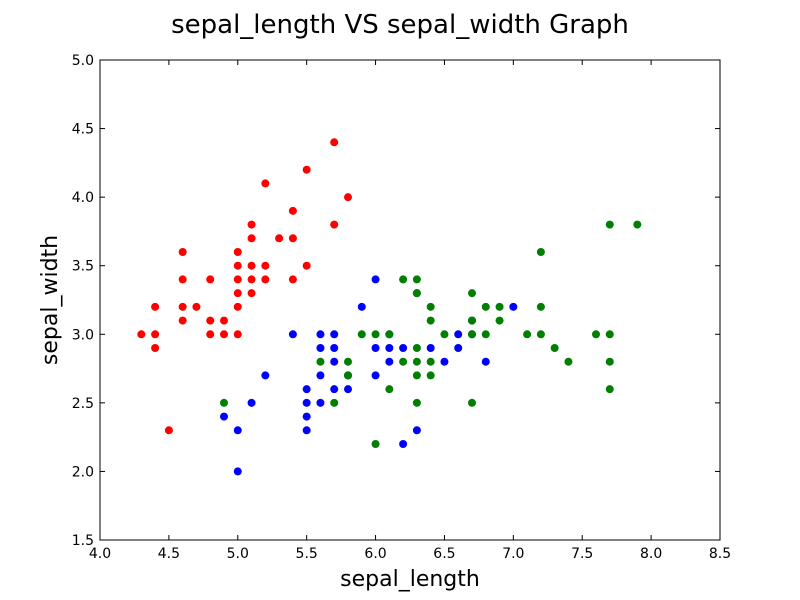 This screenshot has width=800, height=600. What do you see at coordinates (83, 198) in the screenshot?
I see `y-tick-label: 4.0` at bounding box center [83, 198].